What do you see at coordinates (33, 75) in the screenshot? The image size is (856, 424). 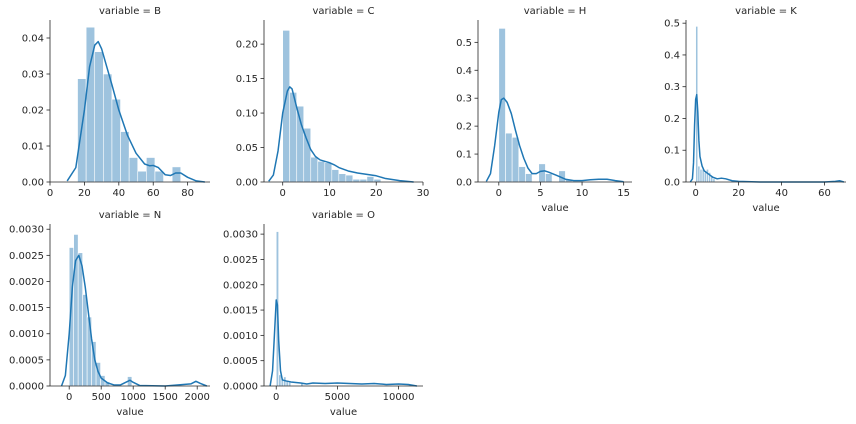 I see `y-tick-label: 0.03` at bounding box center [33, 75].